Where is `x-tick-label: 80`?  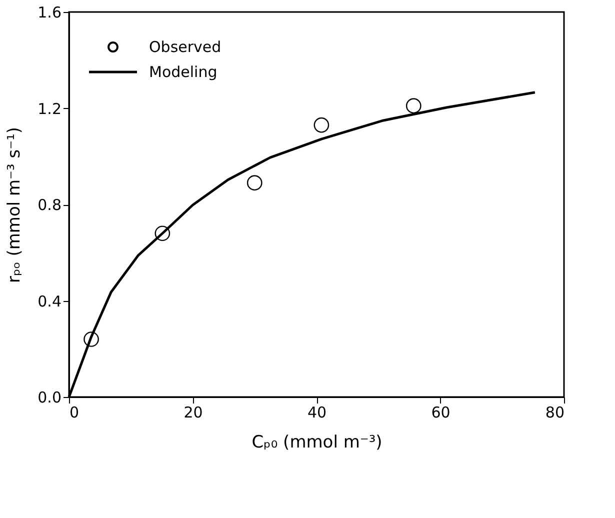
x-tick-label: 80 is located at coordinates (554, 413).